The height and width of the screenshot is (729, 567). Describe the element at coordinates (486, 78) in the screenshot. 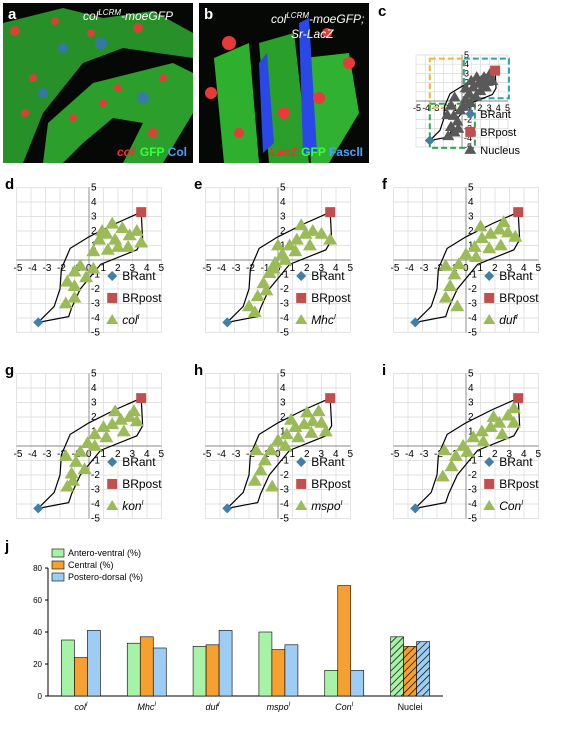

I see `dorsal-region-box` at that location.